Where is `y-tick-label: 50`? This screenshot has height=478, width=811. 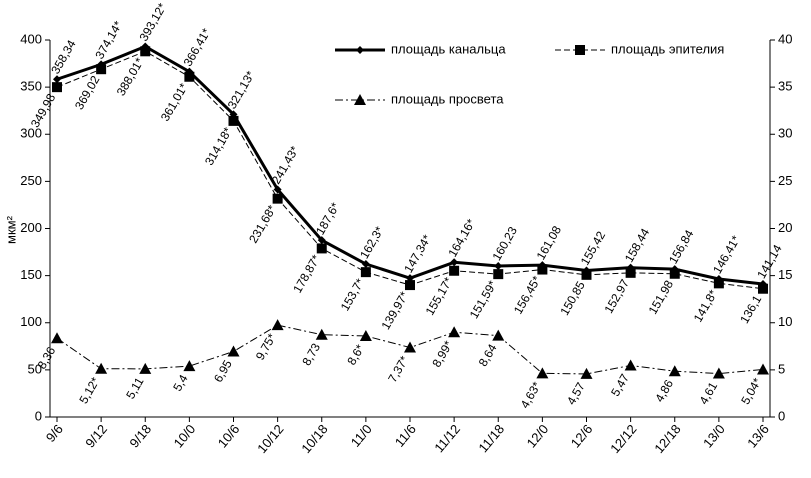
y-tick-label: 50 is located at coordinates (35, 368).